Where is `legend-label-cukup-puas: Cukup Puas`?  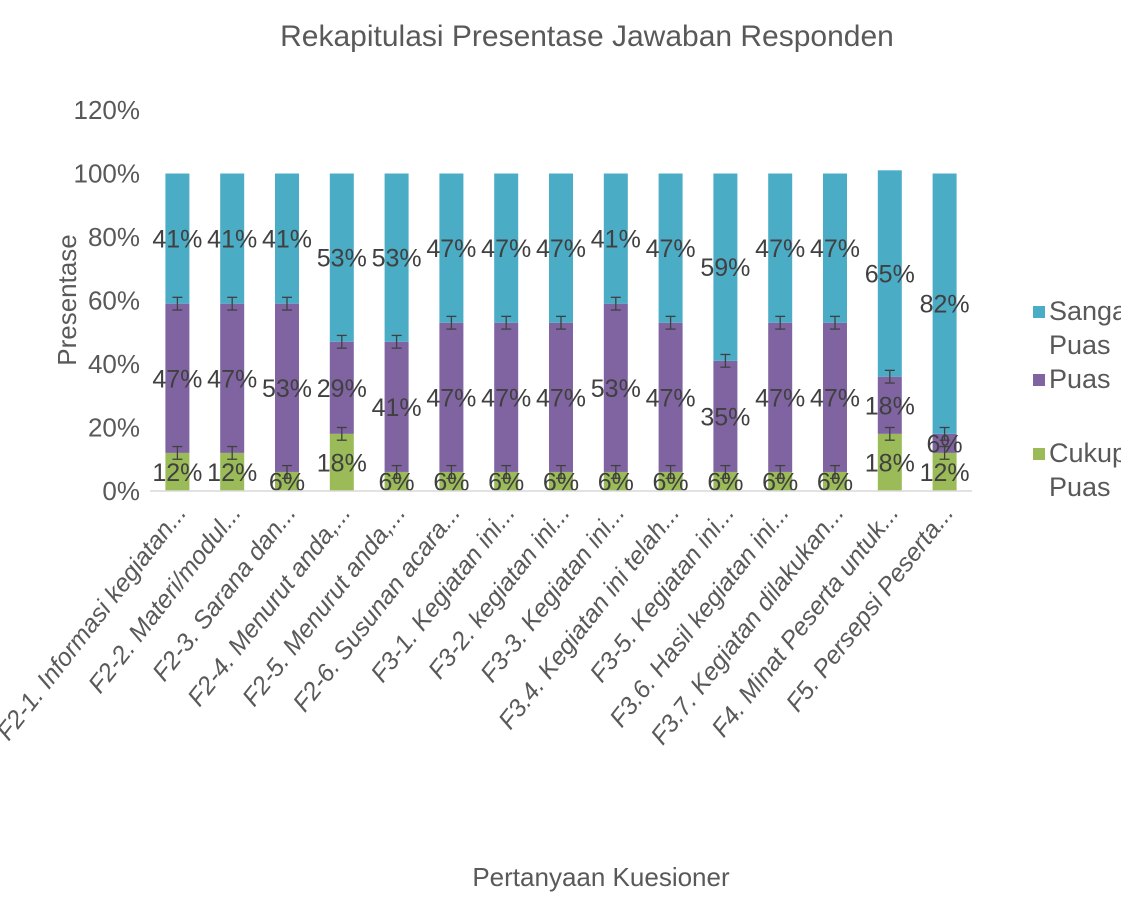 legend-label-cukup-puas: Cukup Puas is located at coordinates (1085, 470).